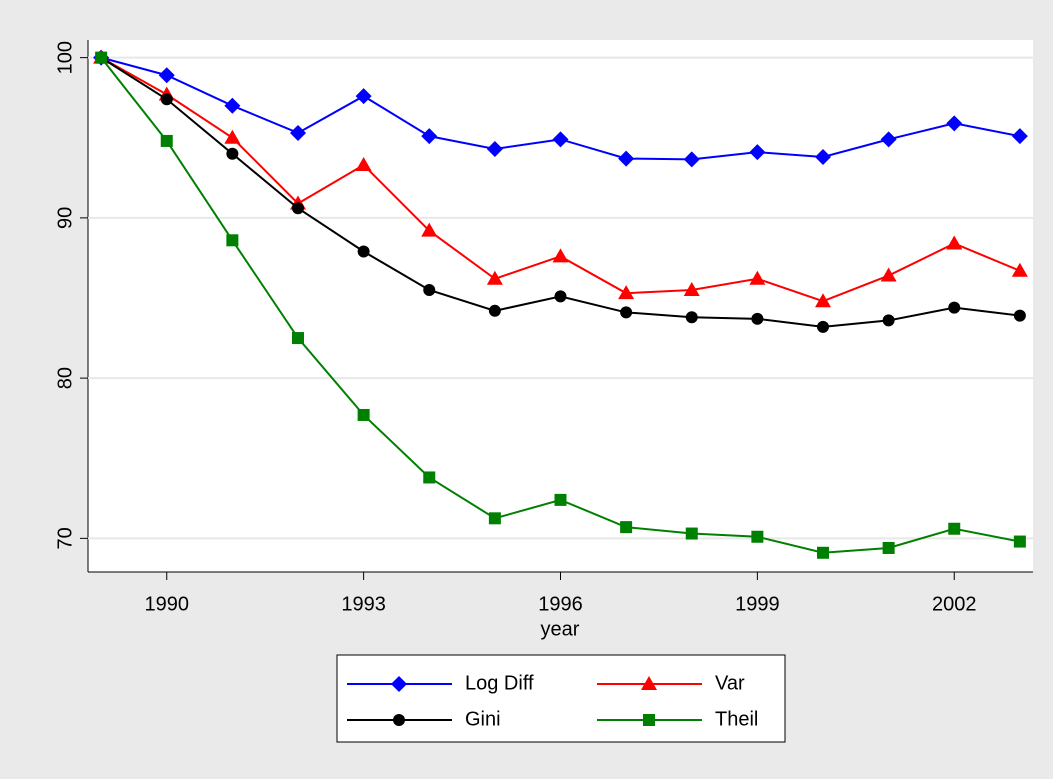  I want to click on legend-label: Var, so click(730, 683).